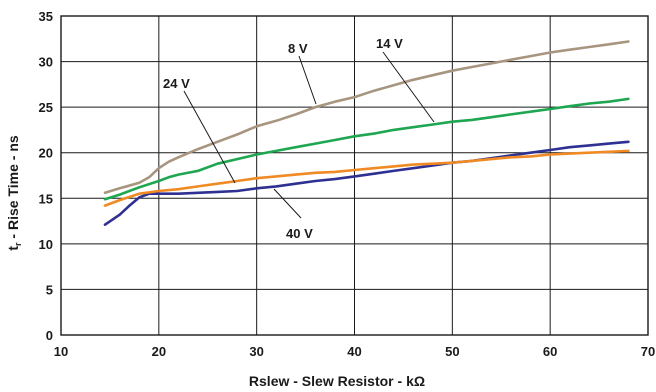  I want to click on y-tick-label: 20, so click(46, 153).